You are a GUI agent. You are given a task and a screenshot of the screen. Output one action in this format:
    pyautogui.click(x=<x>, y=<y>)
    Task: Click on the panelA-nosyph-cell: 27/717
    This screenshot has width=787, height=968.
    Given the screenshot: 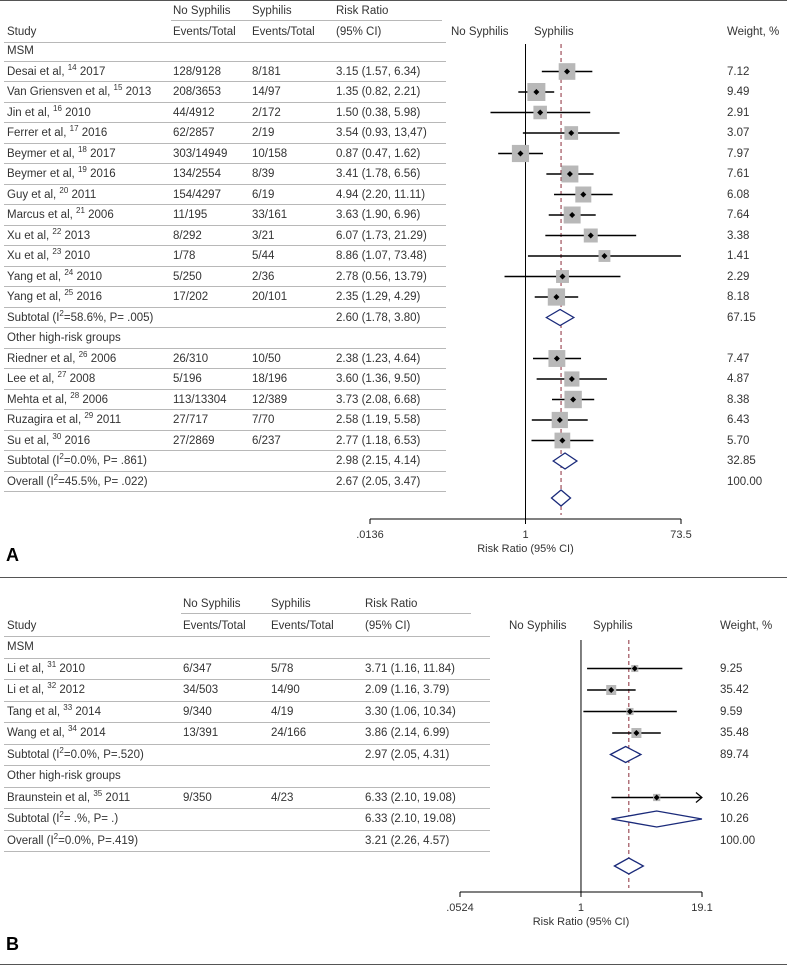 What is the action you would take?
    pyautogui.click(x=191, y=420)
    